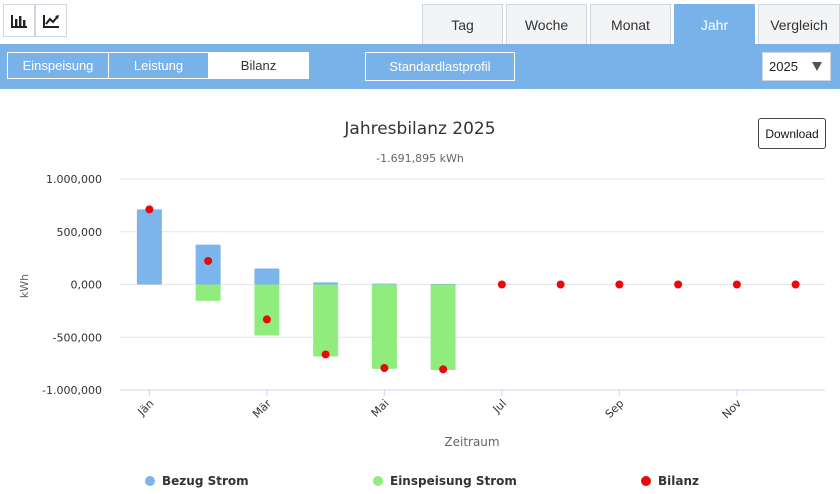 The width and height of the screenshot is (840, 494). Describe the element at coordinates (205, 481) in the screenshot. I see `legend-label-bezug: Bezug Strom` at that location.